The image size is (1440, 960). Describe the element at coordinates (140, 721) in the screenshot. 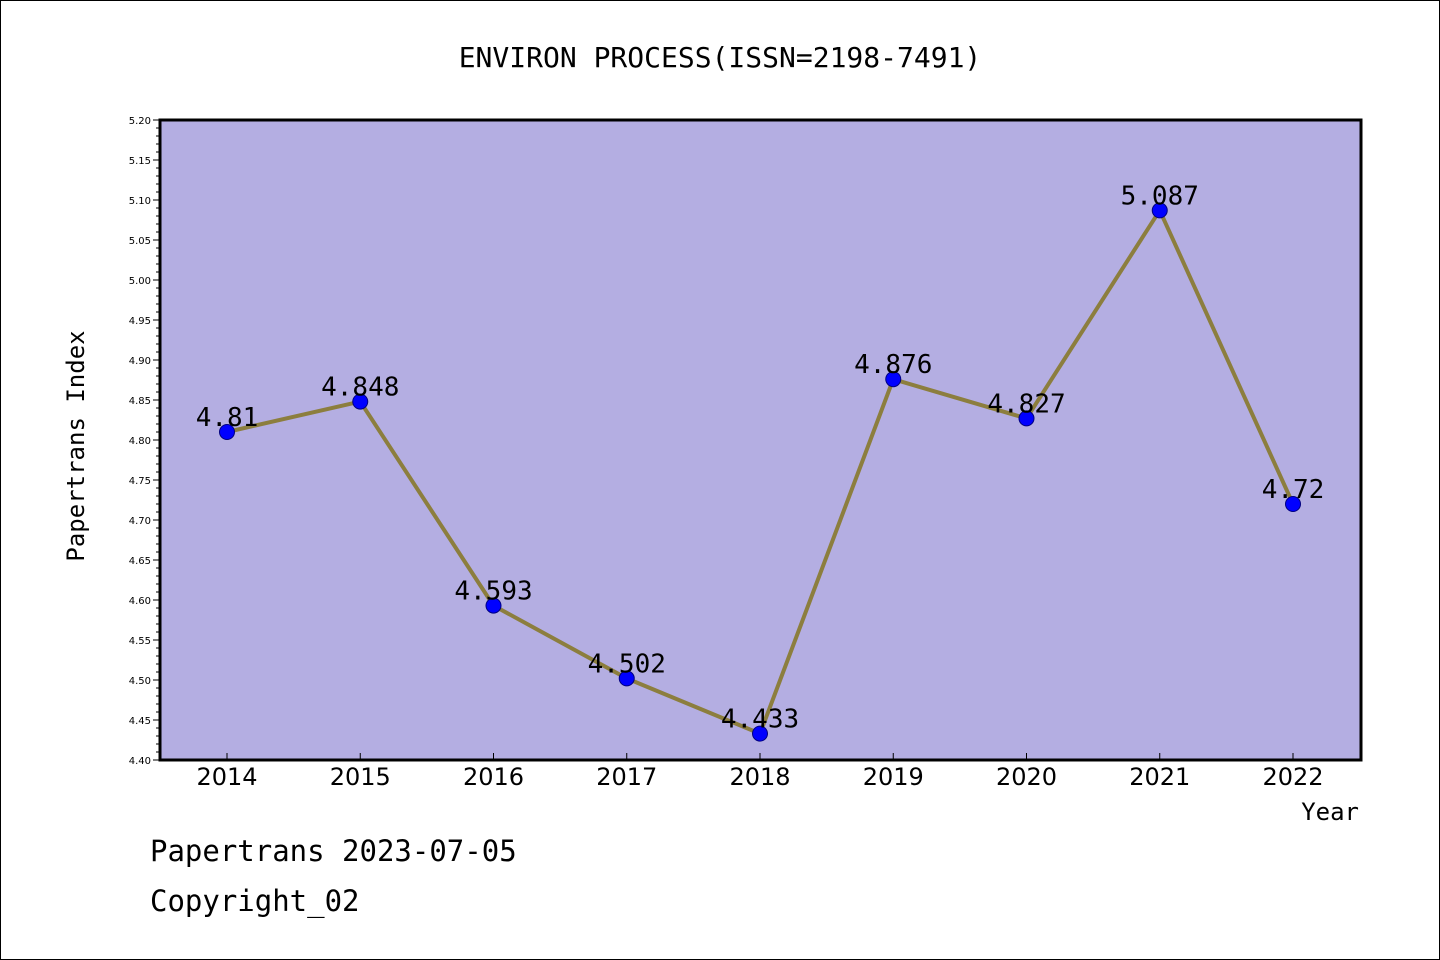

I see `y-tick-label: 4.45` at that location.